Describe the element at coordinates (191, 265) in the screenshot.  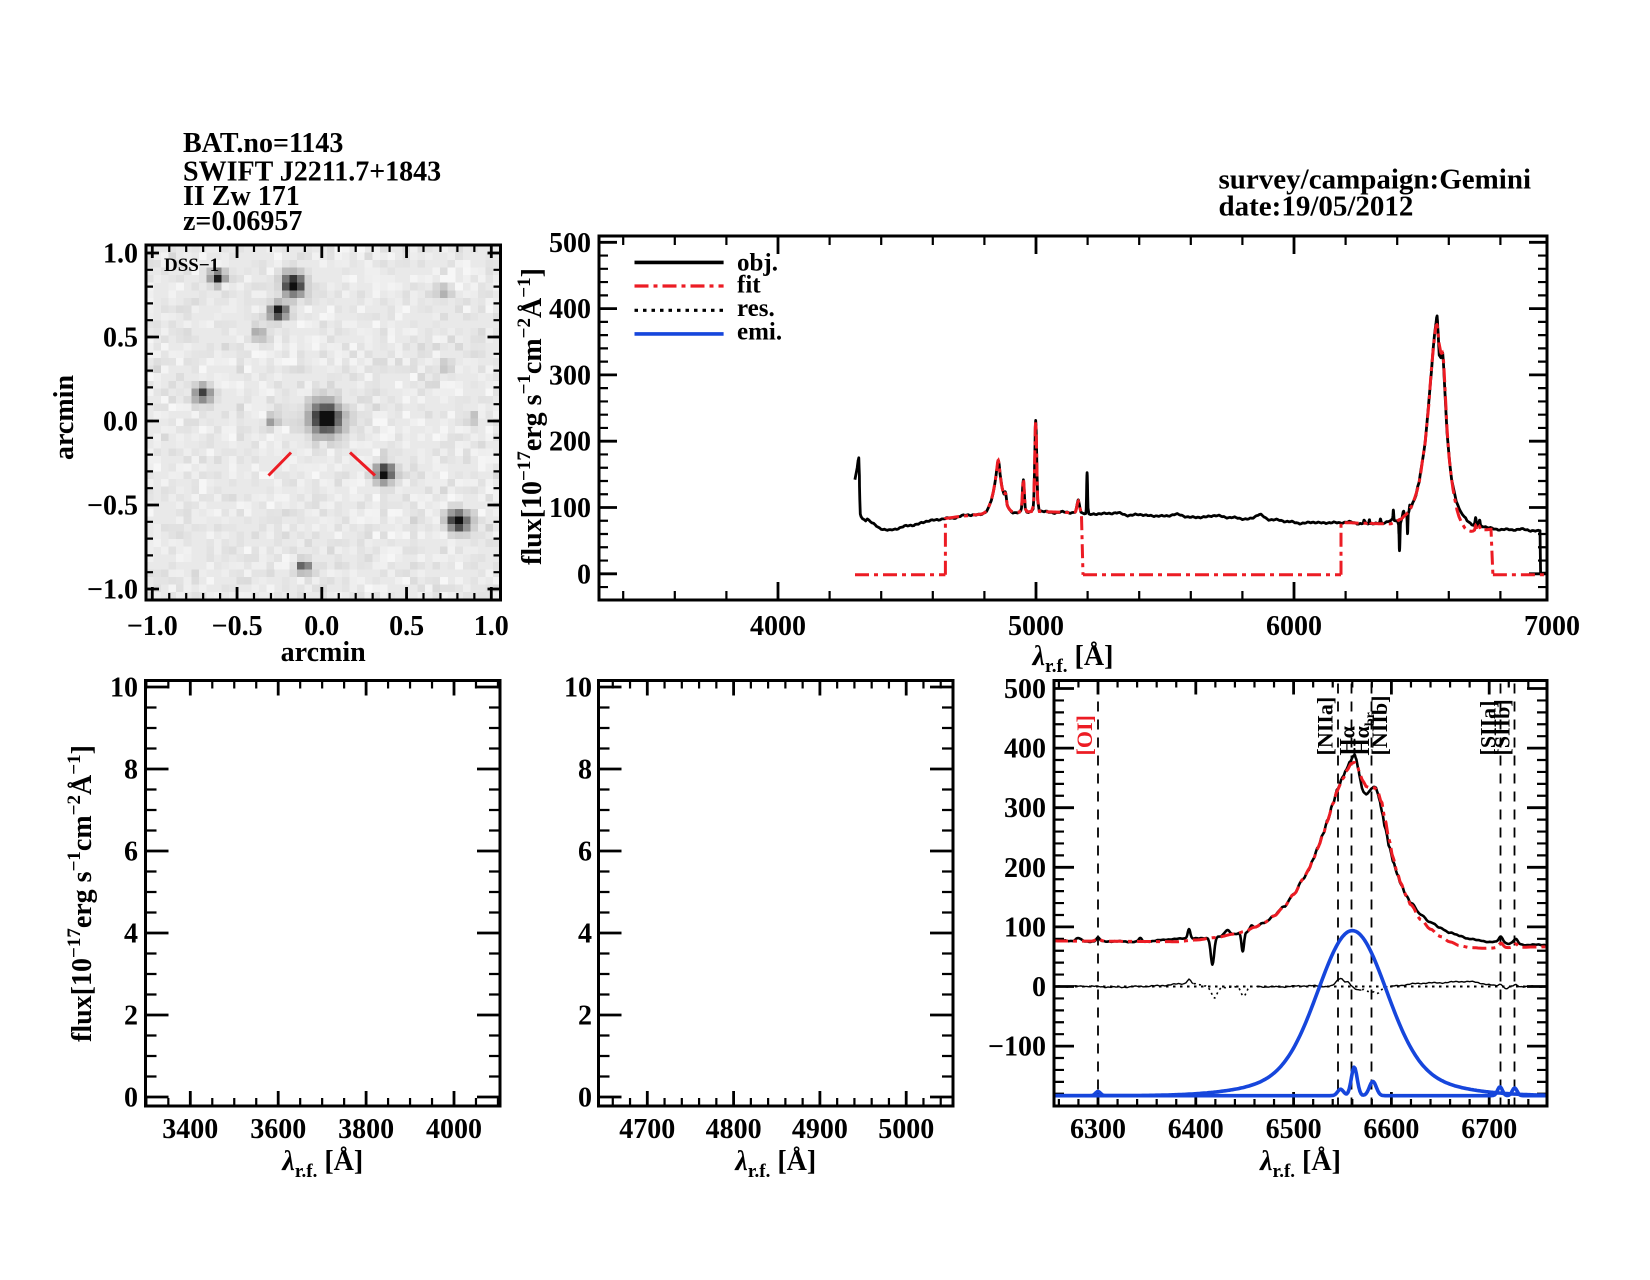
I see `svg-text: DSS−1` at that location.